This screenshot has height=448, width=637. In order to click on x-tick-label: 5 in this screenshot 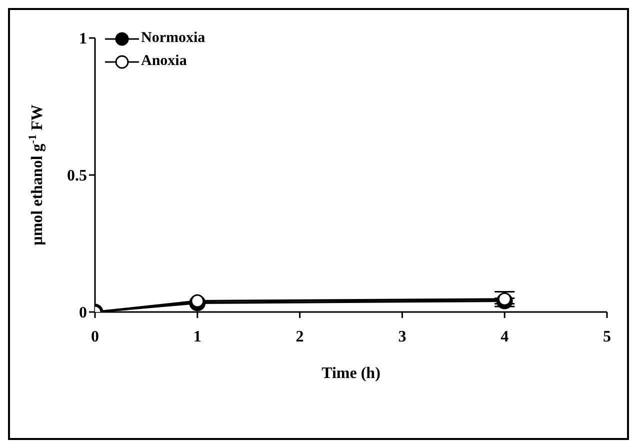, I will do `click(607, 337)`.